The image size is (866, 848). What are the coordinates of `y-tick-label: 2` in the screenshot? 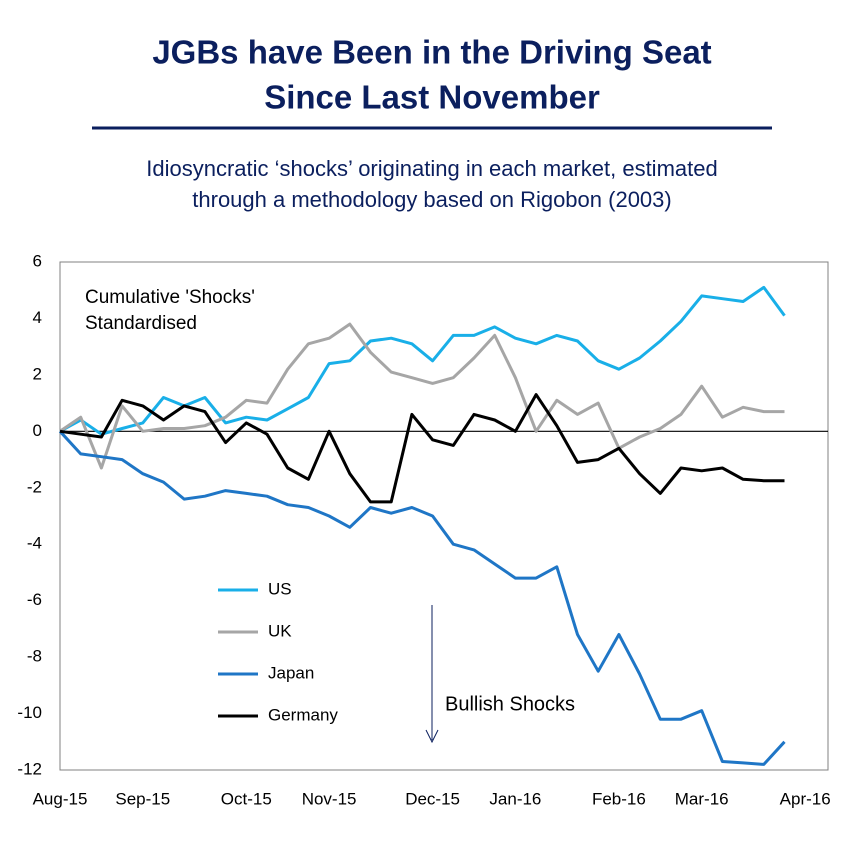 It's located at (37, 373).